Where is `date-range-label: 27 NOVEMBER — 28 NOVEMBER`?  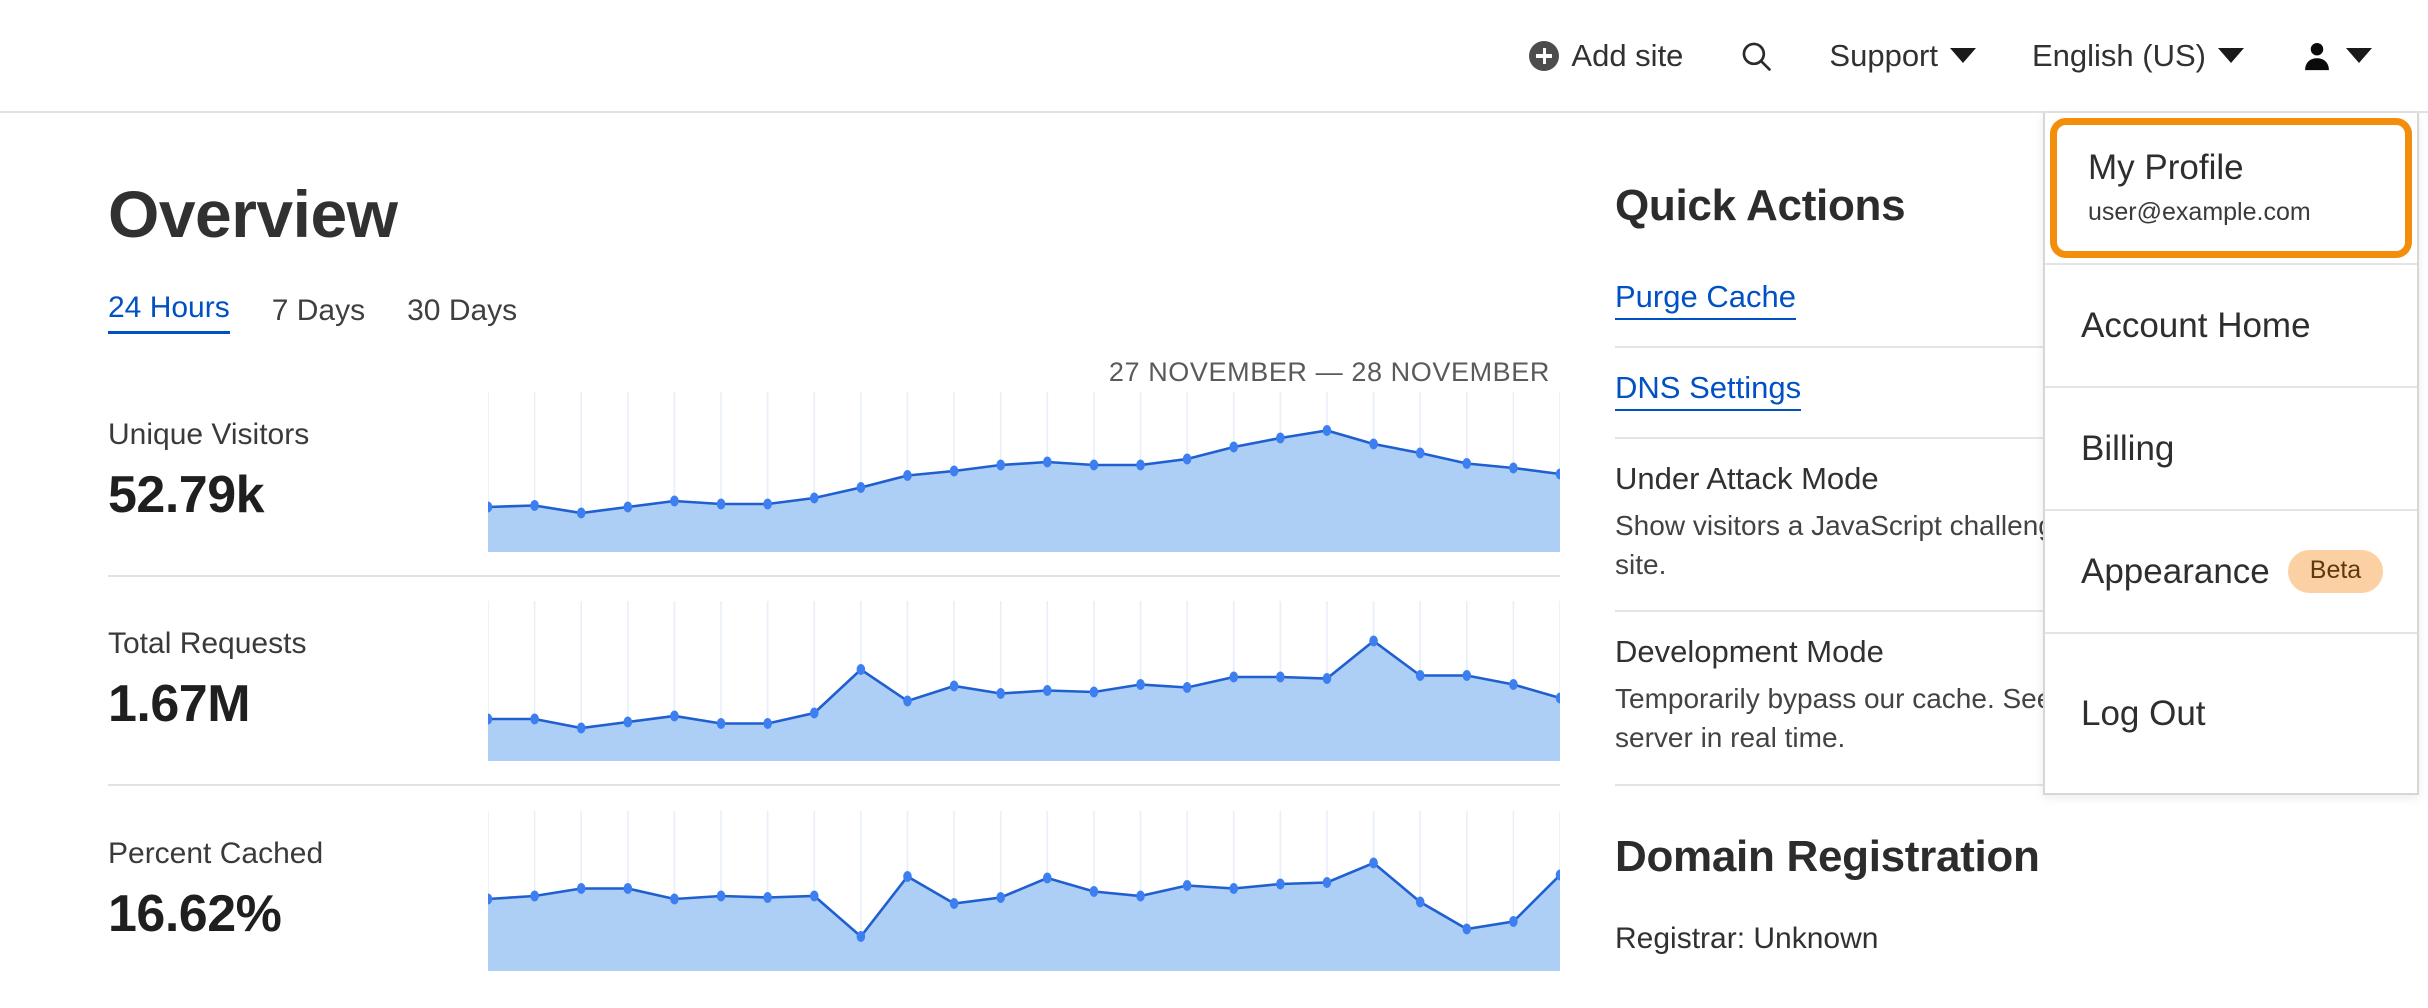 date-range-label: 27 NOVEMBER — 28 NOVEMBER is located at coordinates (1329, 372).